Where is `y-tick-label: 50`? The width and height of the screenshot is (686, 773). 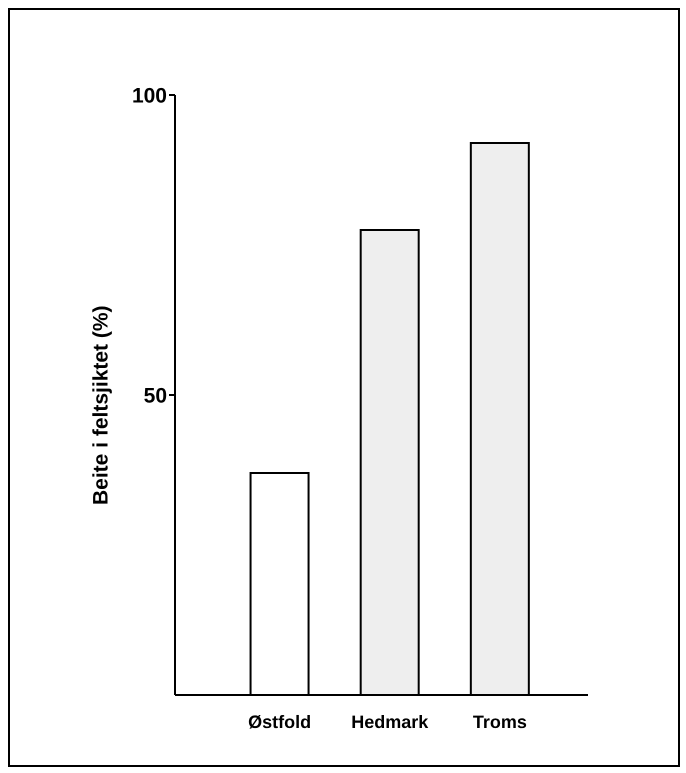
y-tick-label: 50 is located at coordinates (155, 396).